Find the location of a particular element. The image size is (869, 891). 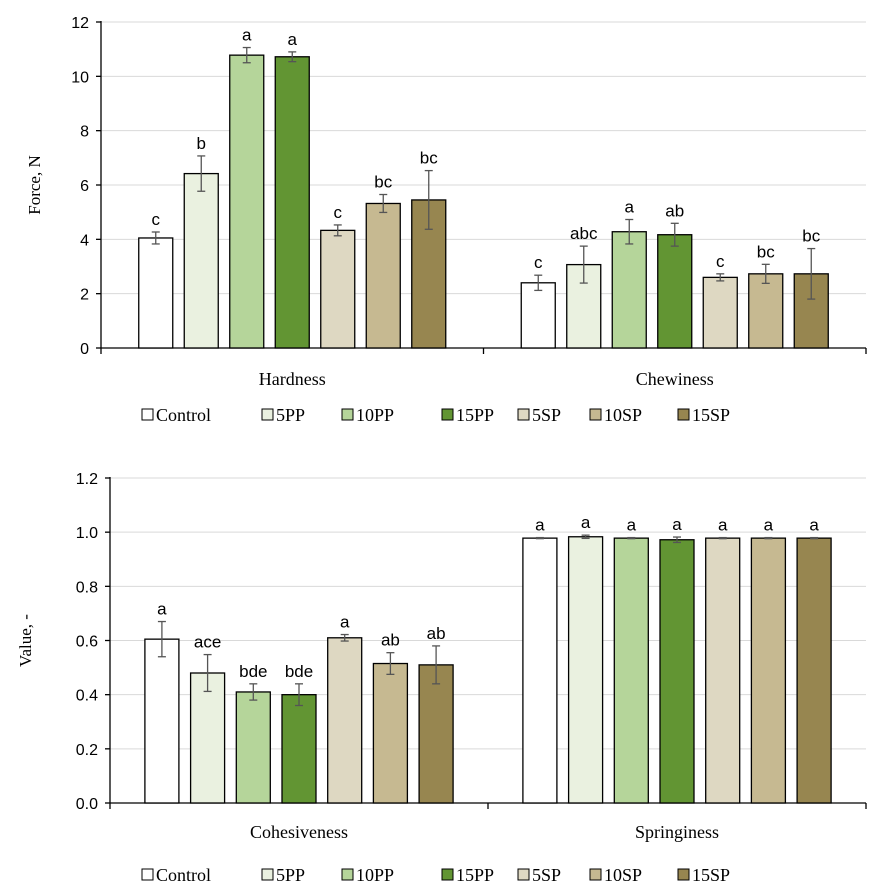

y-axis-label: Force, N is located at coordinates (34, 184).